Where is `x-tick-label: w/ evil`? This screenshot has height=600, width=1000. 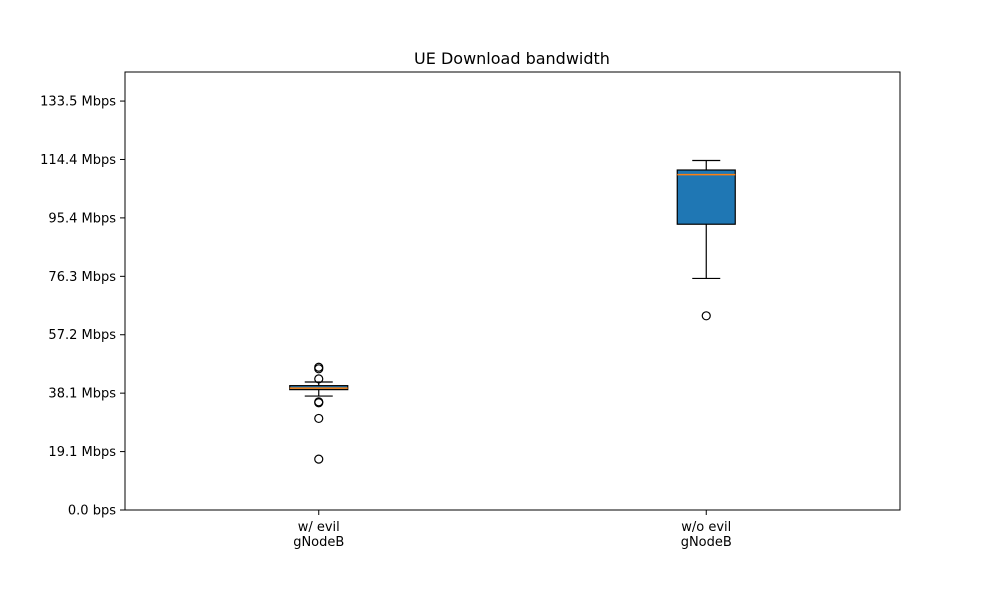
x-tick-label: w/ evil is located at coordinates (319, 527).